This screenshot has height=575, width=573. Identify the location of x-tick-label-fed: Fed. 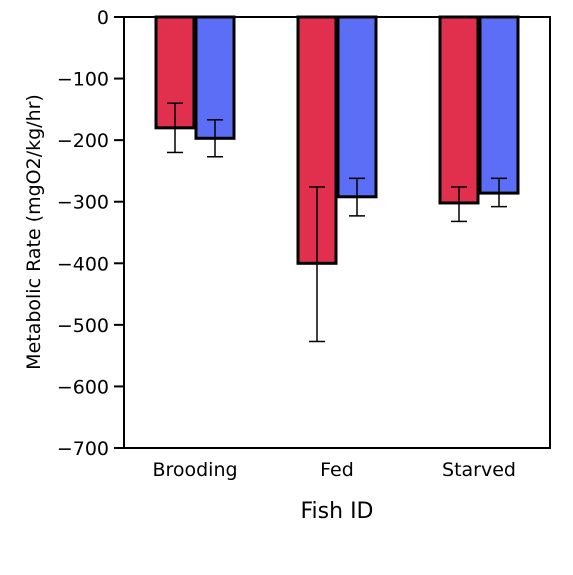
(337, 470).